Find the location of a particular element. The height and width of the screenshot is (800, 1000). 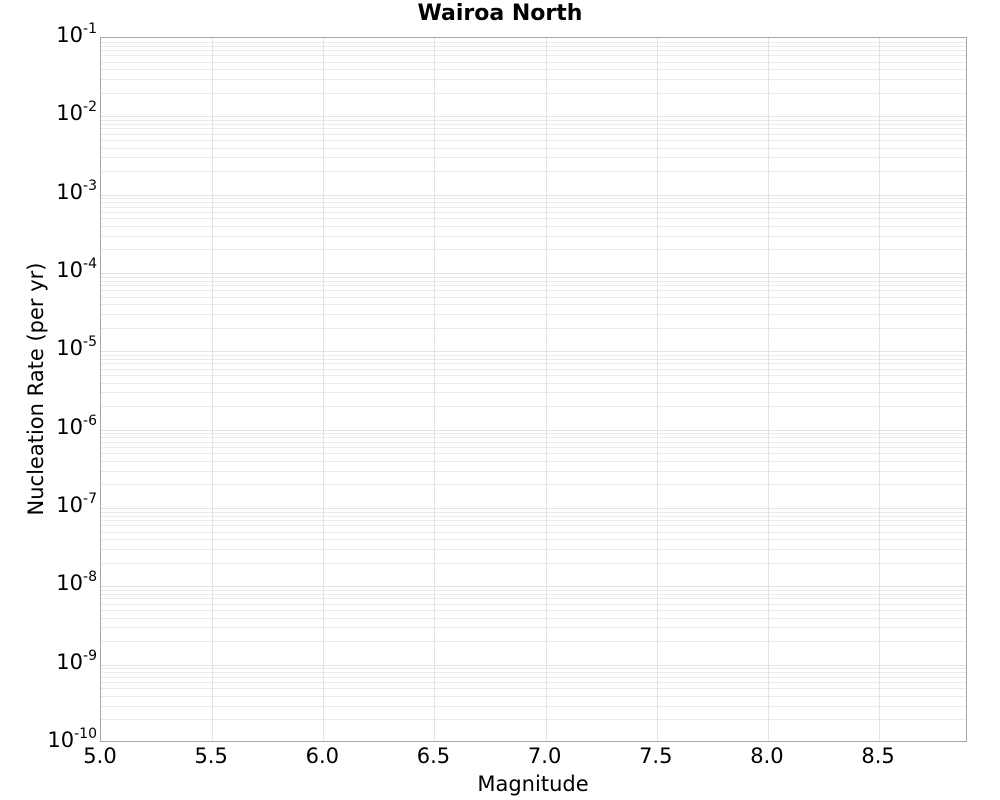

y-tick-label: 10-8 is located at coordinates (48, 583).